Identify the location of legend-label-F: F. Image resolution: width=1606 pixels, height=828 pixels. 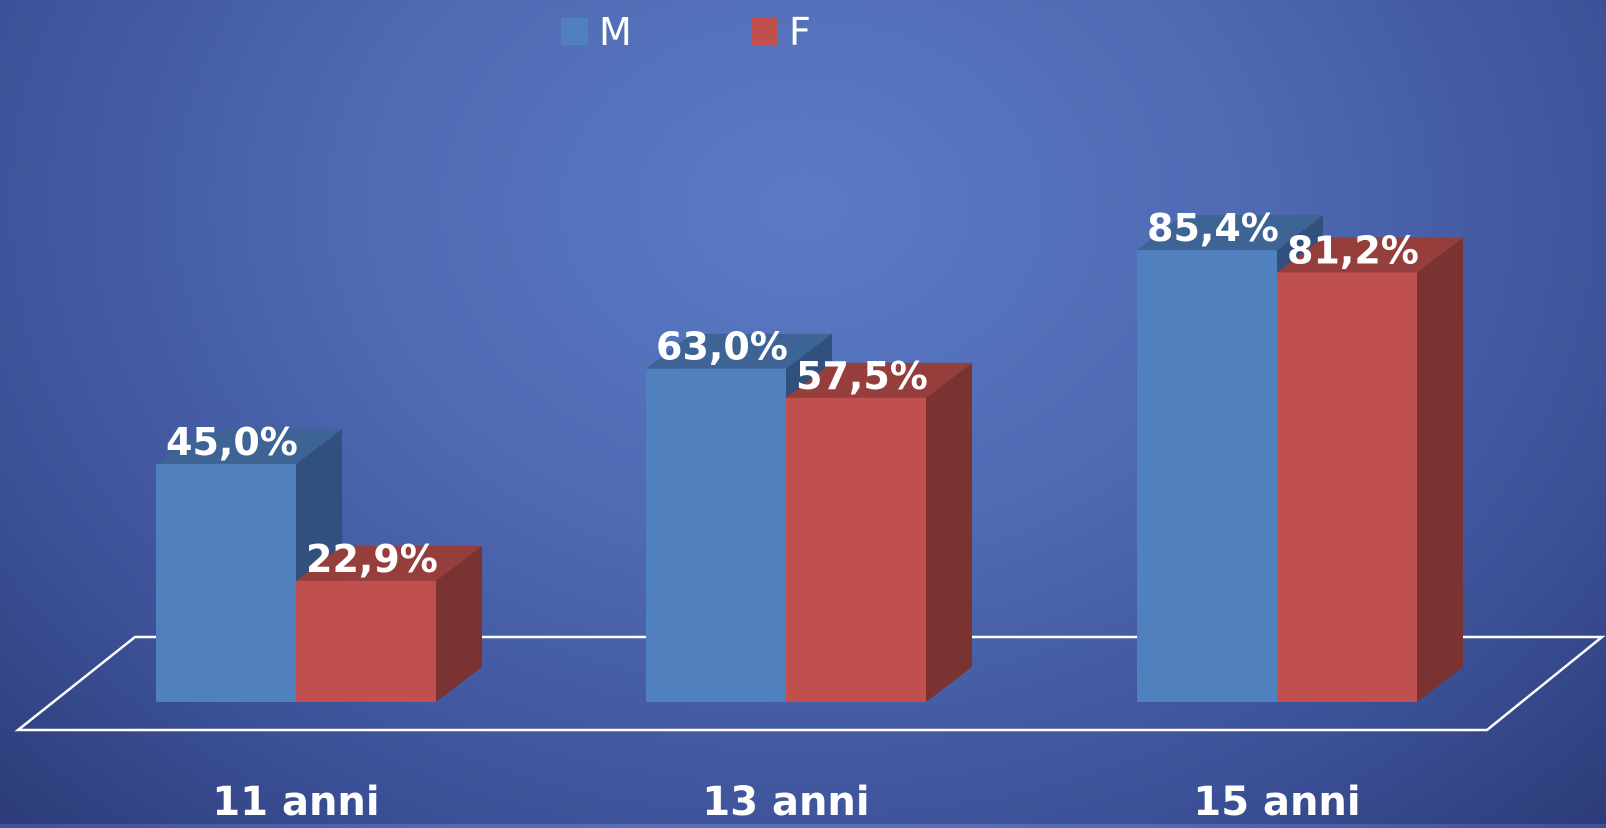
(800, 32).